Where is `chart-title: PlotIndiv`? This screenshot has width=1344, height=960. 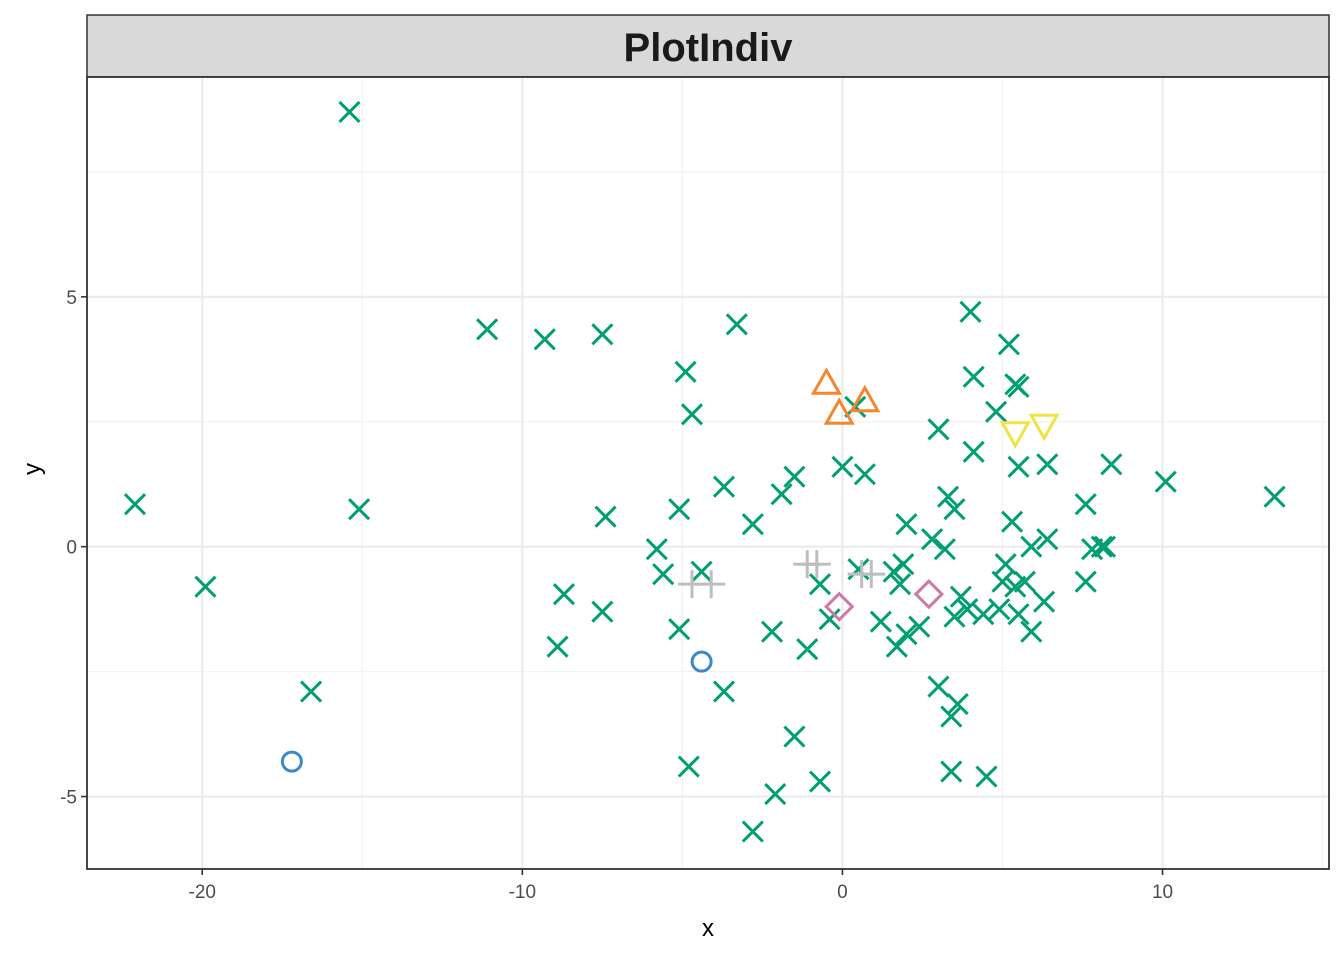
chart-title: PlotIndiv is located at coordinates (709, 48).